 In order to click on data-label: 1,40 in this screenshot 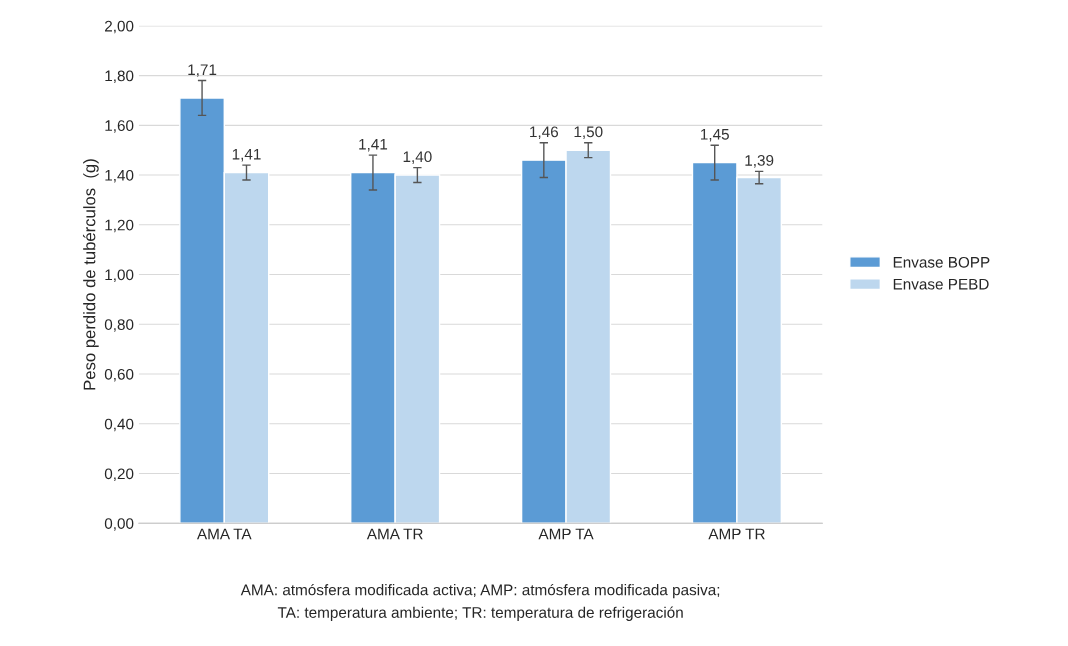, I will do `click(417, 157)`.